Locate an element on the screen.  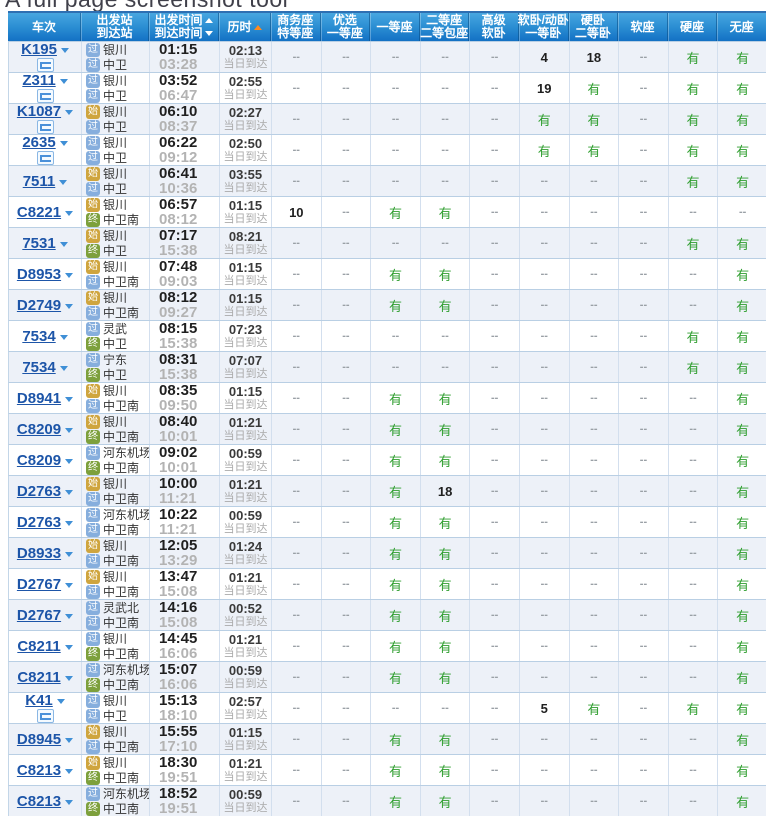
train-number-link: D8933 is located at coordinates (39, 553).